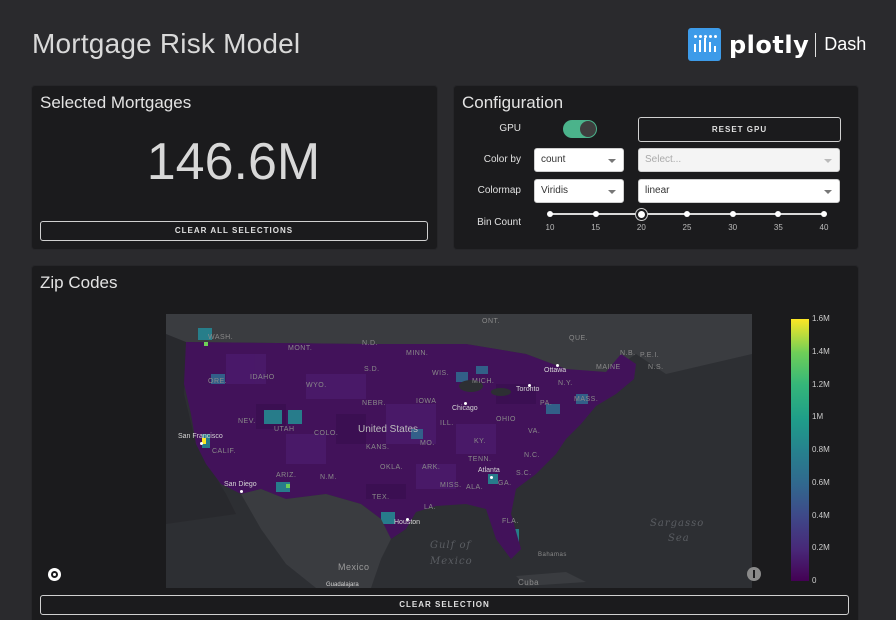 Image resolution: width=896 pixels, height=620 pixels. Describe the element at coordinates (392, 467) in the screenshot. I see `map-label-okla: OKLA.` at that location.